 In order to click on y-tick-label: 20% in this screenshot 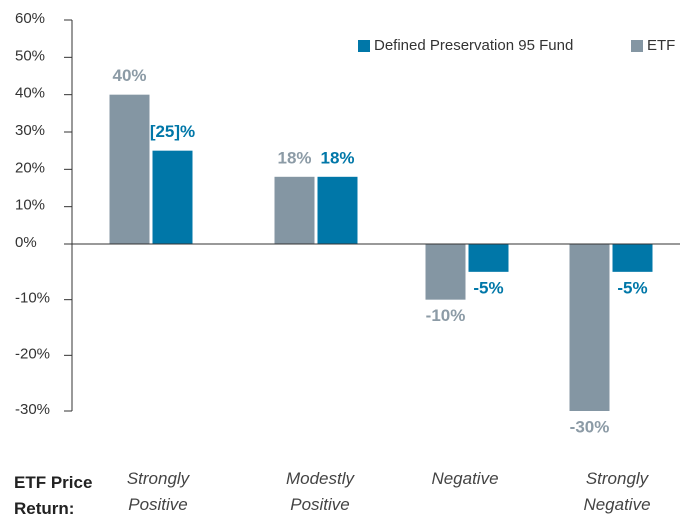, I will do `click(30, 167)`.